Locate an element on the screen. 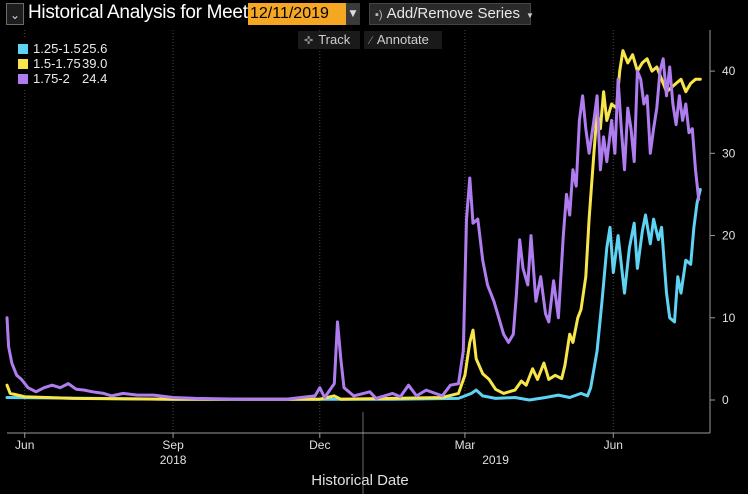 The width and height of the screenshot is (748, 494). legend-series-value: 25.6 is located at coordinates (95, 48).